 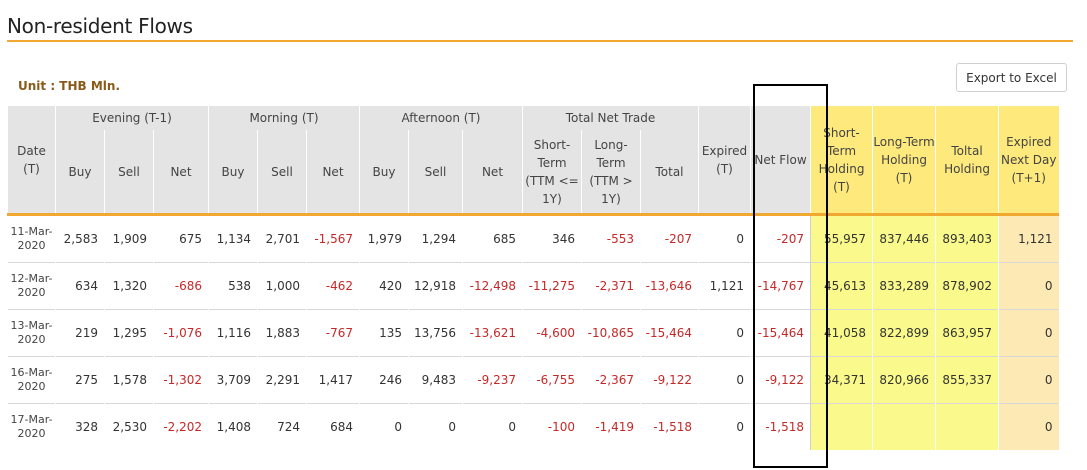 What do you see at coordinates (904, 286) in the screenshot?
I see `long-term-holding-cell: 833,289` at bounding box center [904, 286].